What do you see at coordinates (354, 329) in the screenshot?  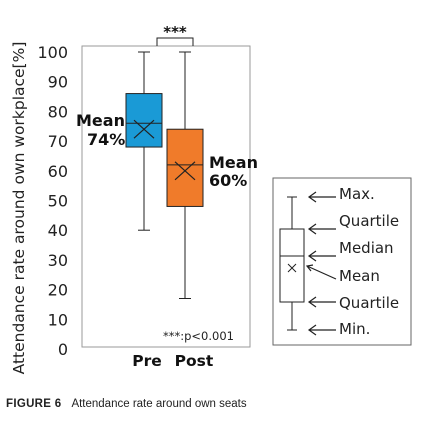 I see `legend-label-min: Min.` at bounding box center [354, 329].